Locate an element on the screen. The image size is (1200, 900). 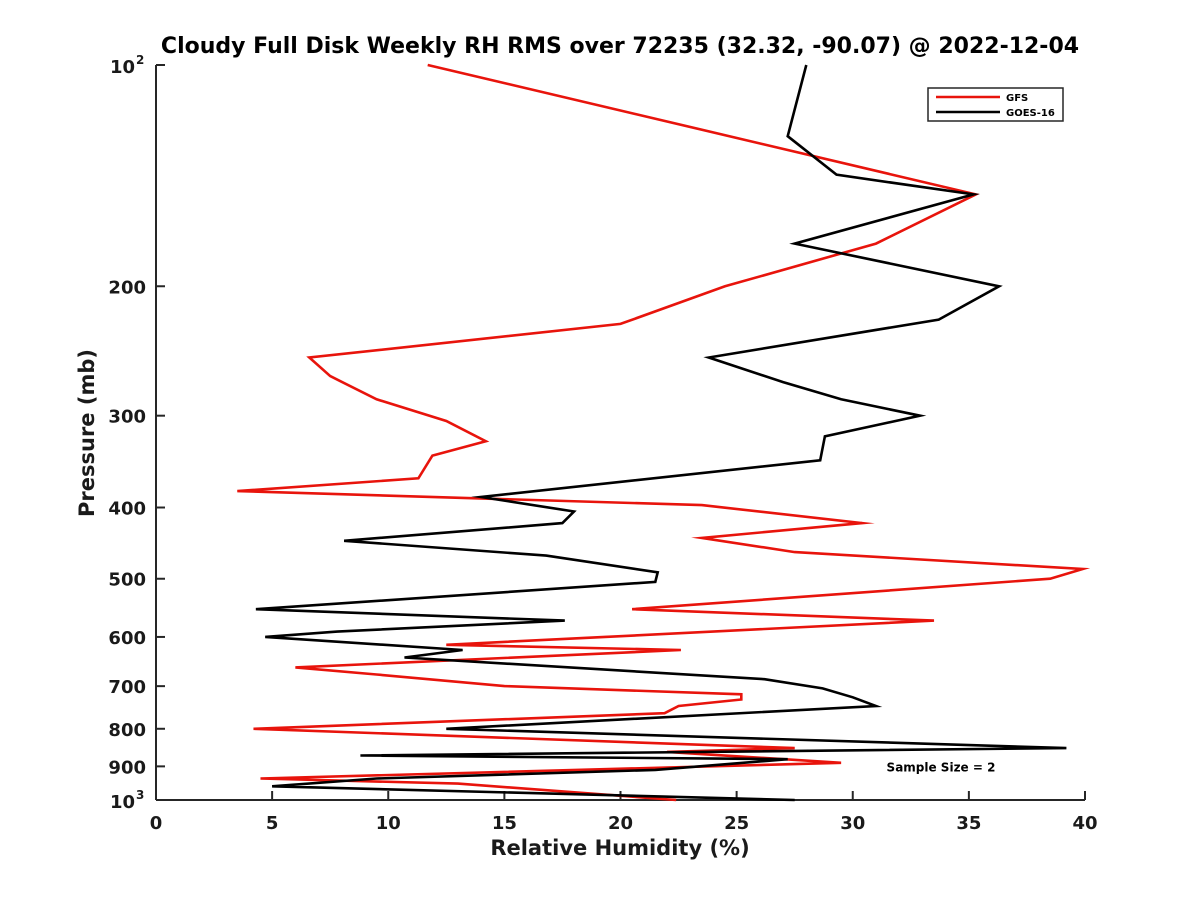
y-tick-label: 800 is located at coordinates (127, 730).